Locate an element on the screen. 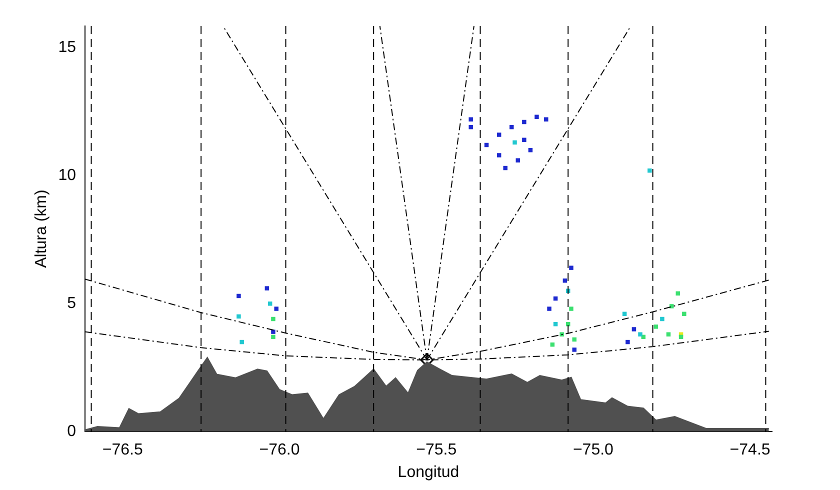  x-tick-label: −76.5 is located at coordinates (122, 450).